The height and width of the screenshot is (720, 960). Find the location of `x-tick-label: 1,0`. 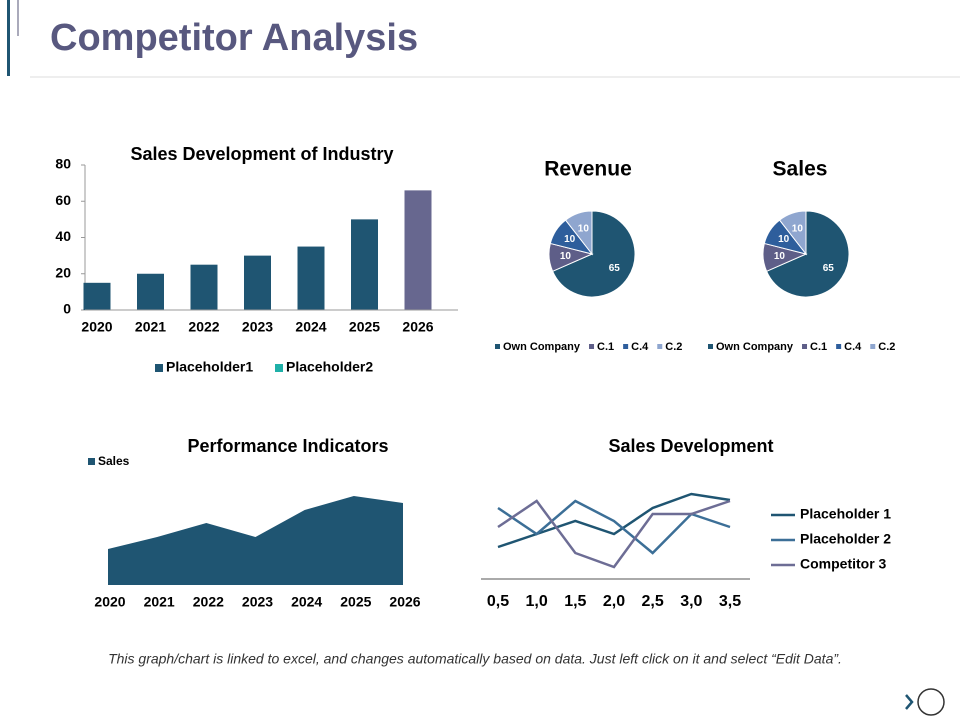

x-tick-label: 1,0 is located at coordinates (537, 601).